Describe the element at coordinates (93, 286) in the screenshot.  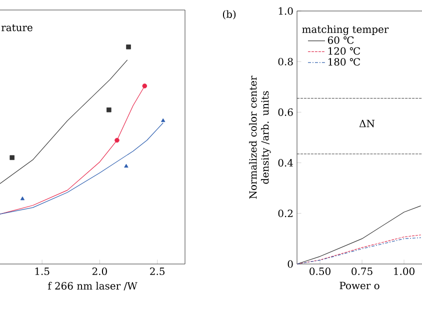
I see `x-axis-title: f 266 nm laser /W` at that location.